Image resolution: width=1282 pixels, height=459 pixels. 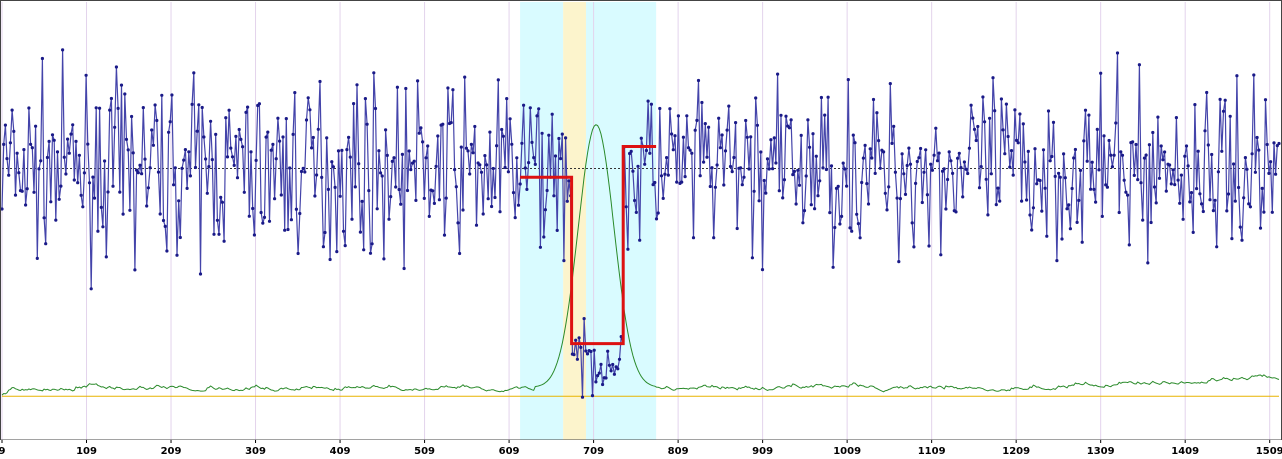 What do you see at coordinates (86, 451) in the screenshot?
I see `x-tick-label: 109` at bounding box center [86, 451].